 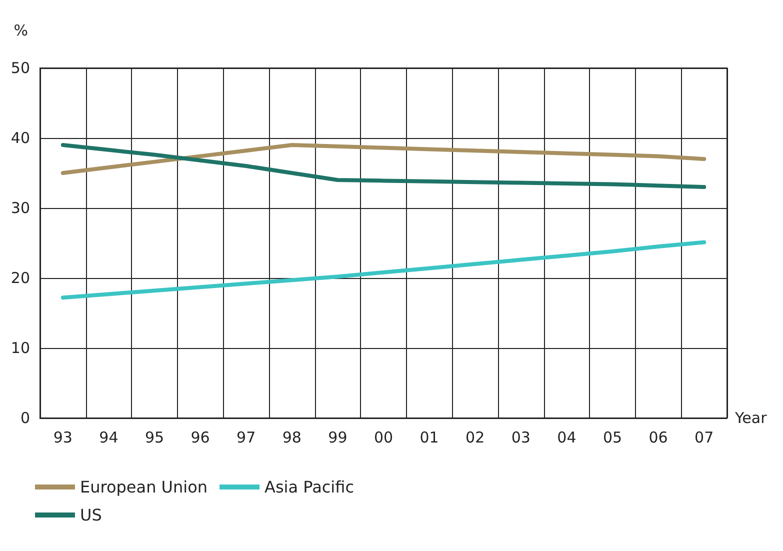 What do you see at coordinates (25, 418) in the screenshot?
I see `y-tick-label: 0` at bounding box center [25, 418].